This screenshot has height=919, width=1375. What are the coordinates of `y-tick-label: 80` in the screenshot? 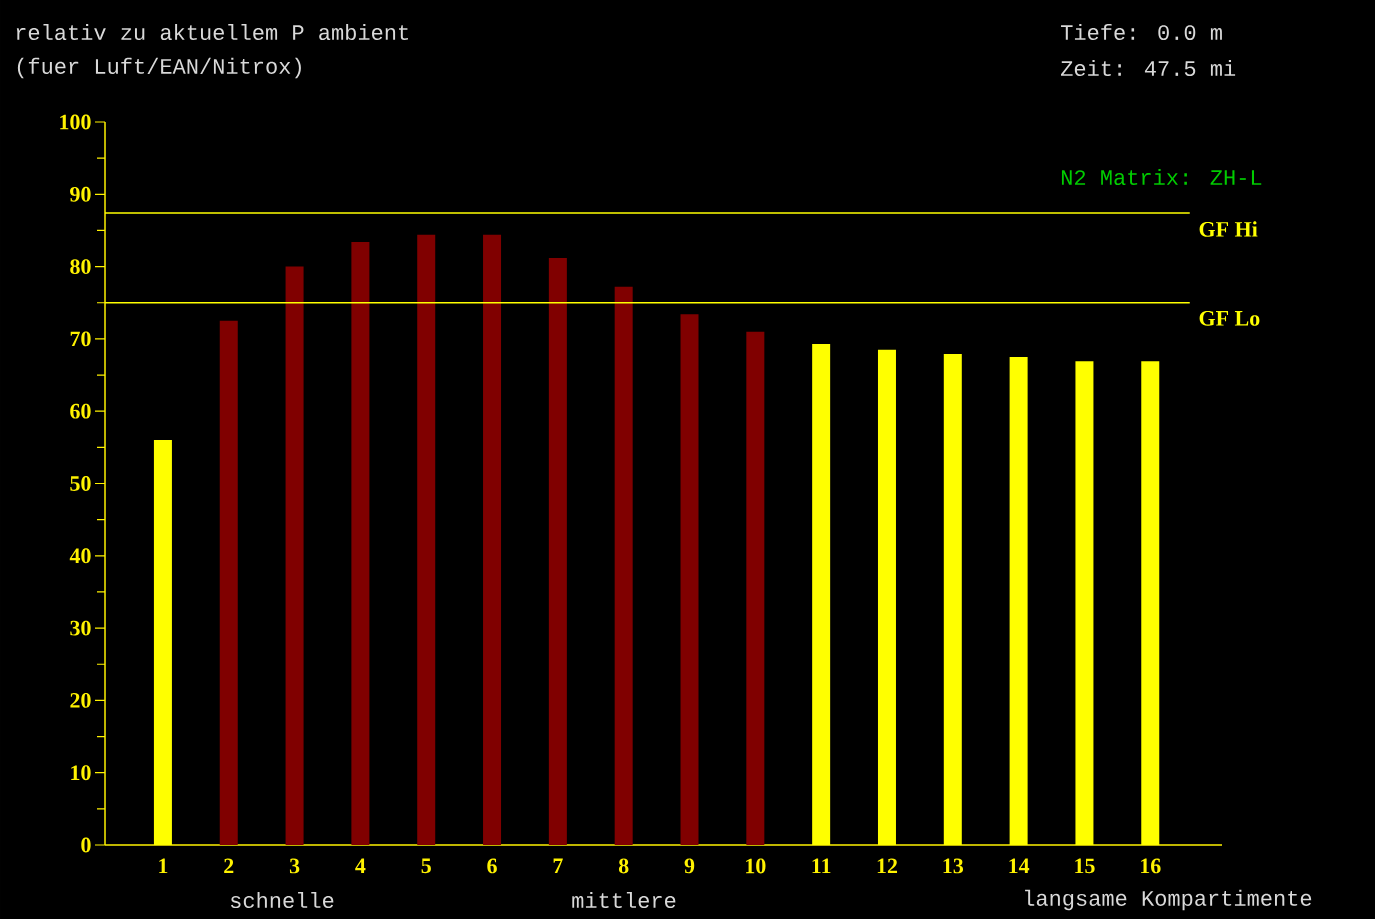 It's located at (80, 267).